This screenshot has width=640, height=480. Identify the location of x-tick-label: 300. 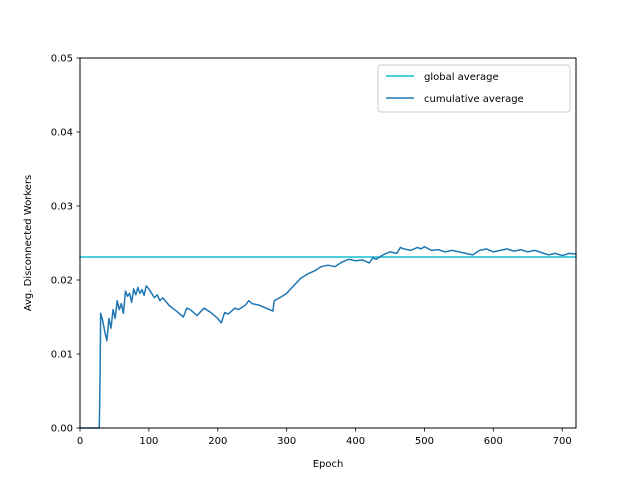
(286, 441).